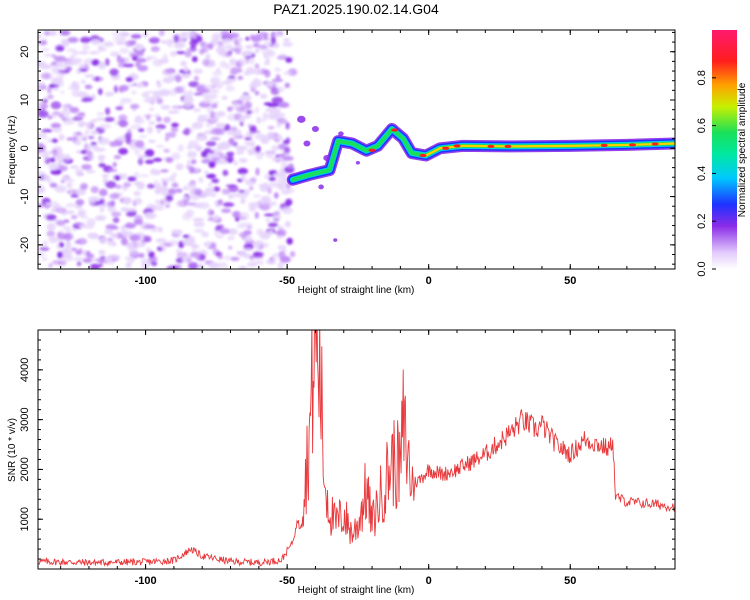  I want to click on ridge-band, so click(481, 154).